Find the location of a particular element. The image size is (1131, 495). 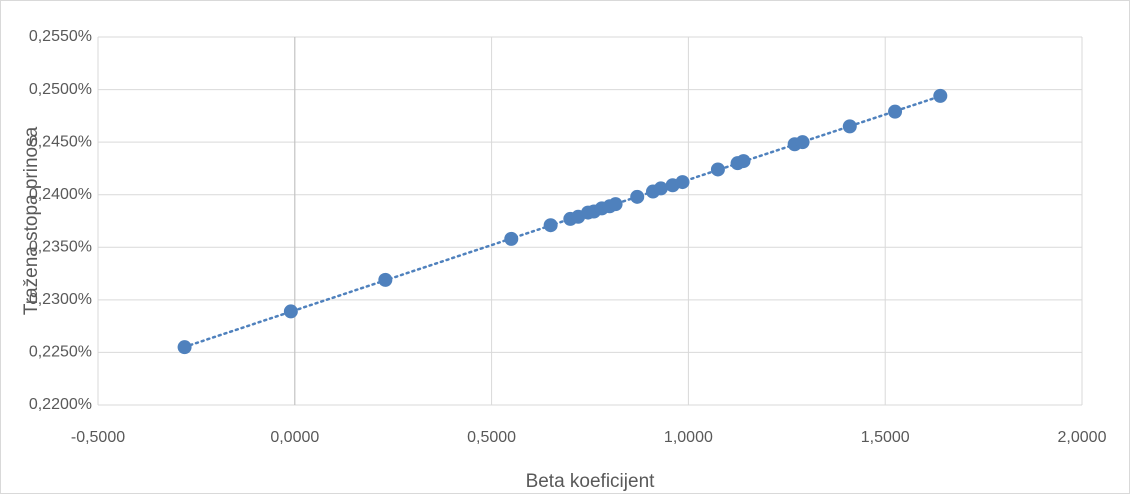

y-tick-label: 0,2550% is located at coordinates (60, 36).